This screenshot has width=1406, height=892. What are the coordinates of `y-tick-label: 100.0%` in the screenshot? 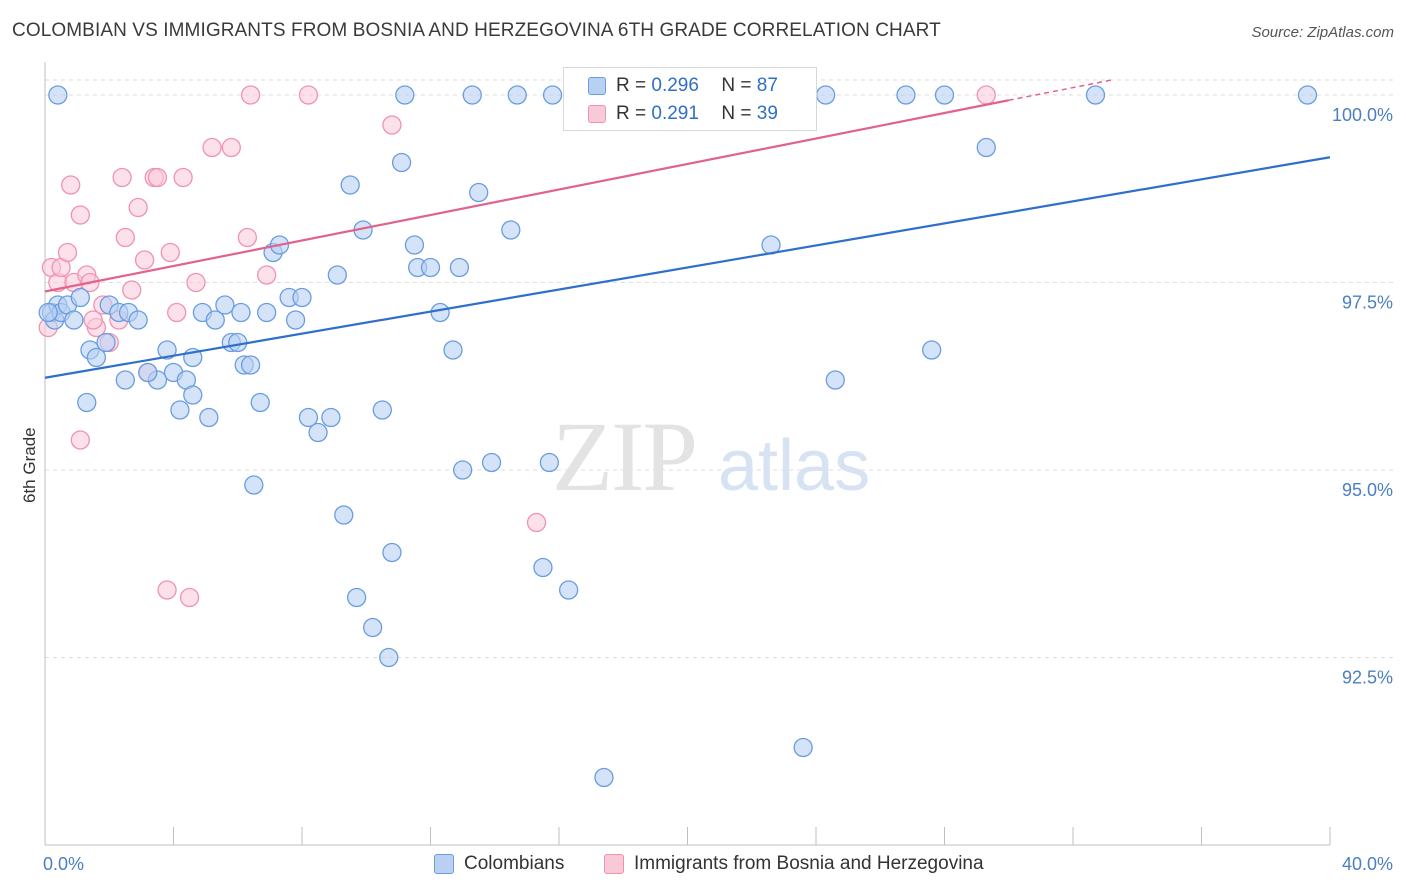 It's located at (1362, 115).